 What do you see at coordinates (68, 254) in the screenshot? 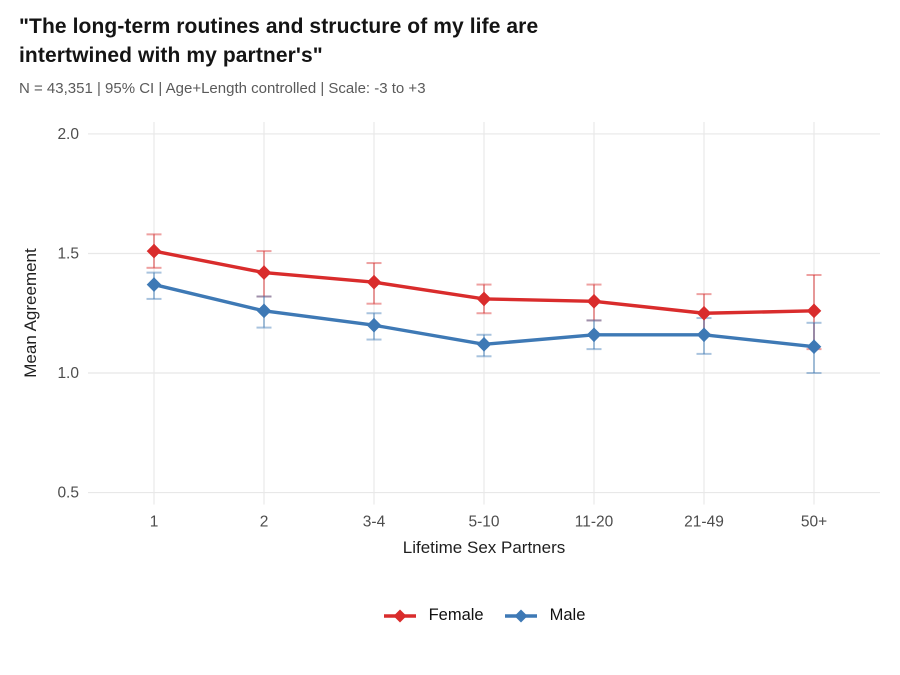
I see `y-tick-label: 1.5` at bounding box center [68, 254].